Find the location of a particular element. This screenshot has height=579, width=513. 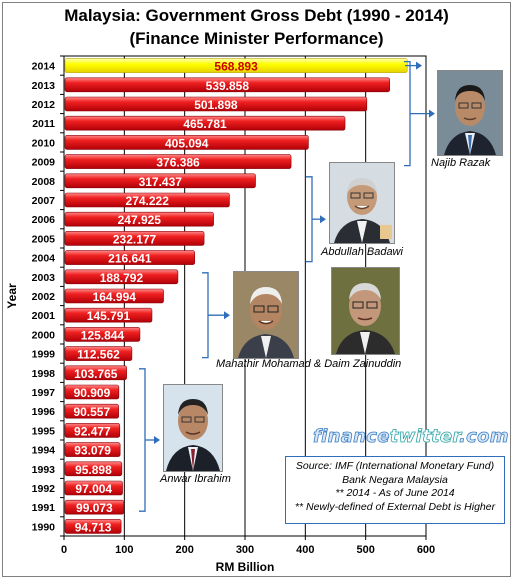

mahathir-mohamad-photo is located at coordinates (266, 315).